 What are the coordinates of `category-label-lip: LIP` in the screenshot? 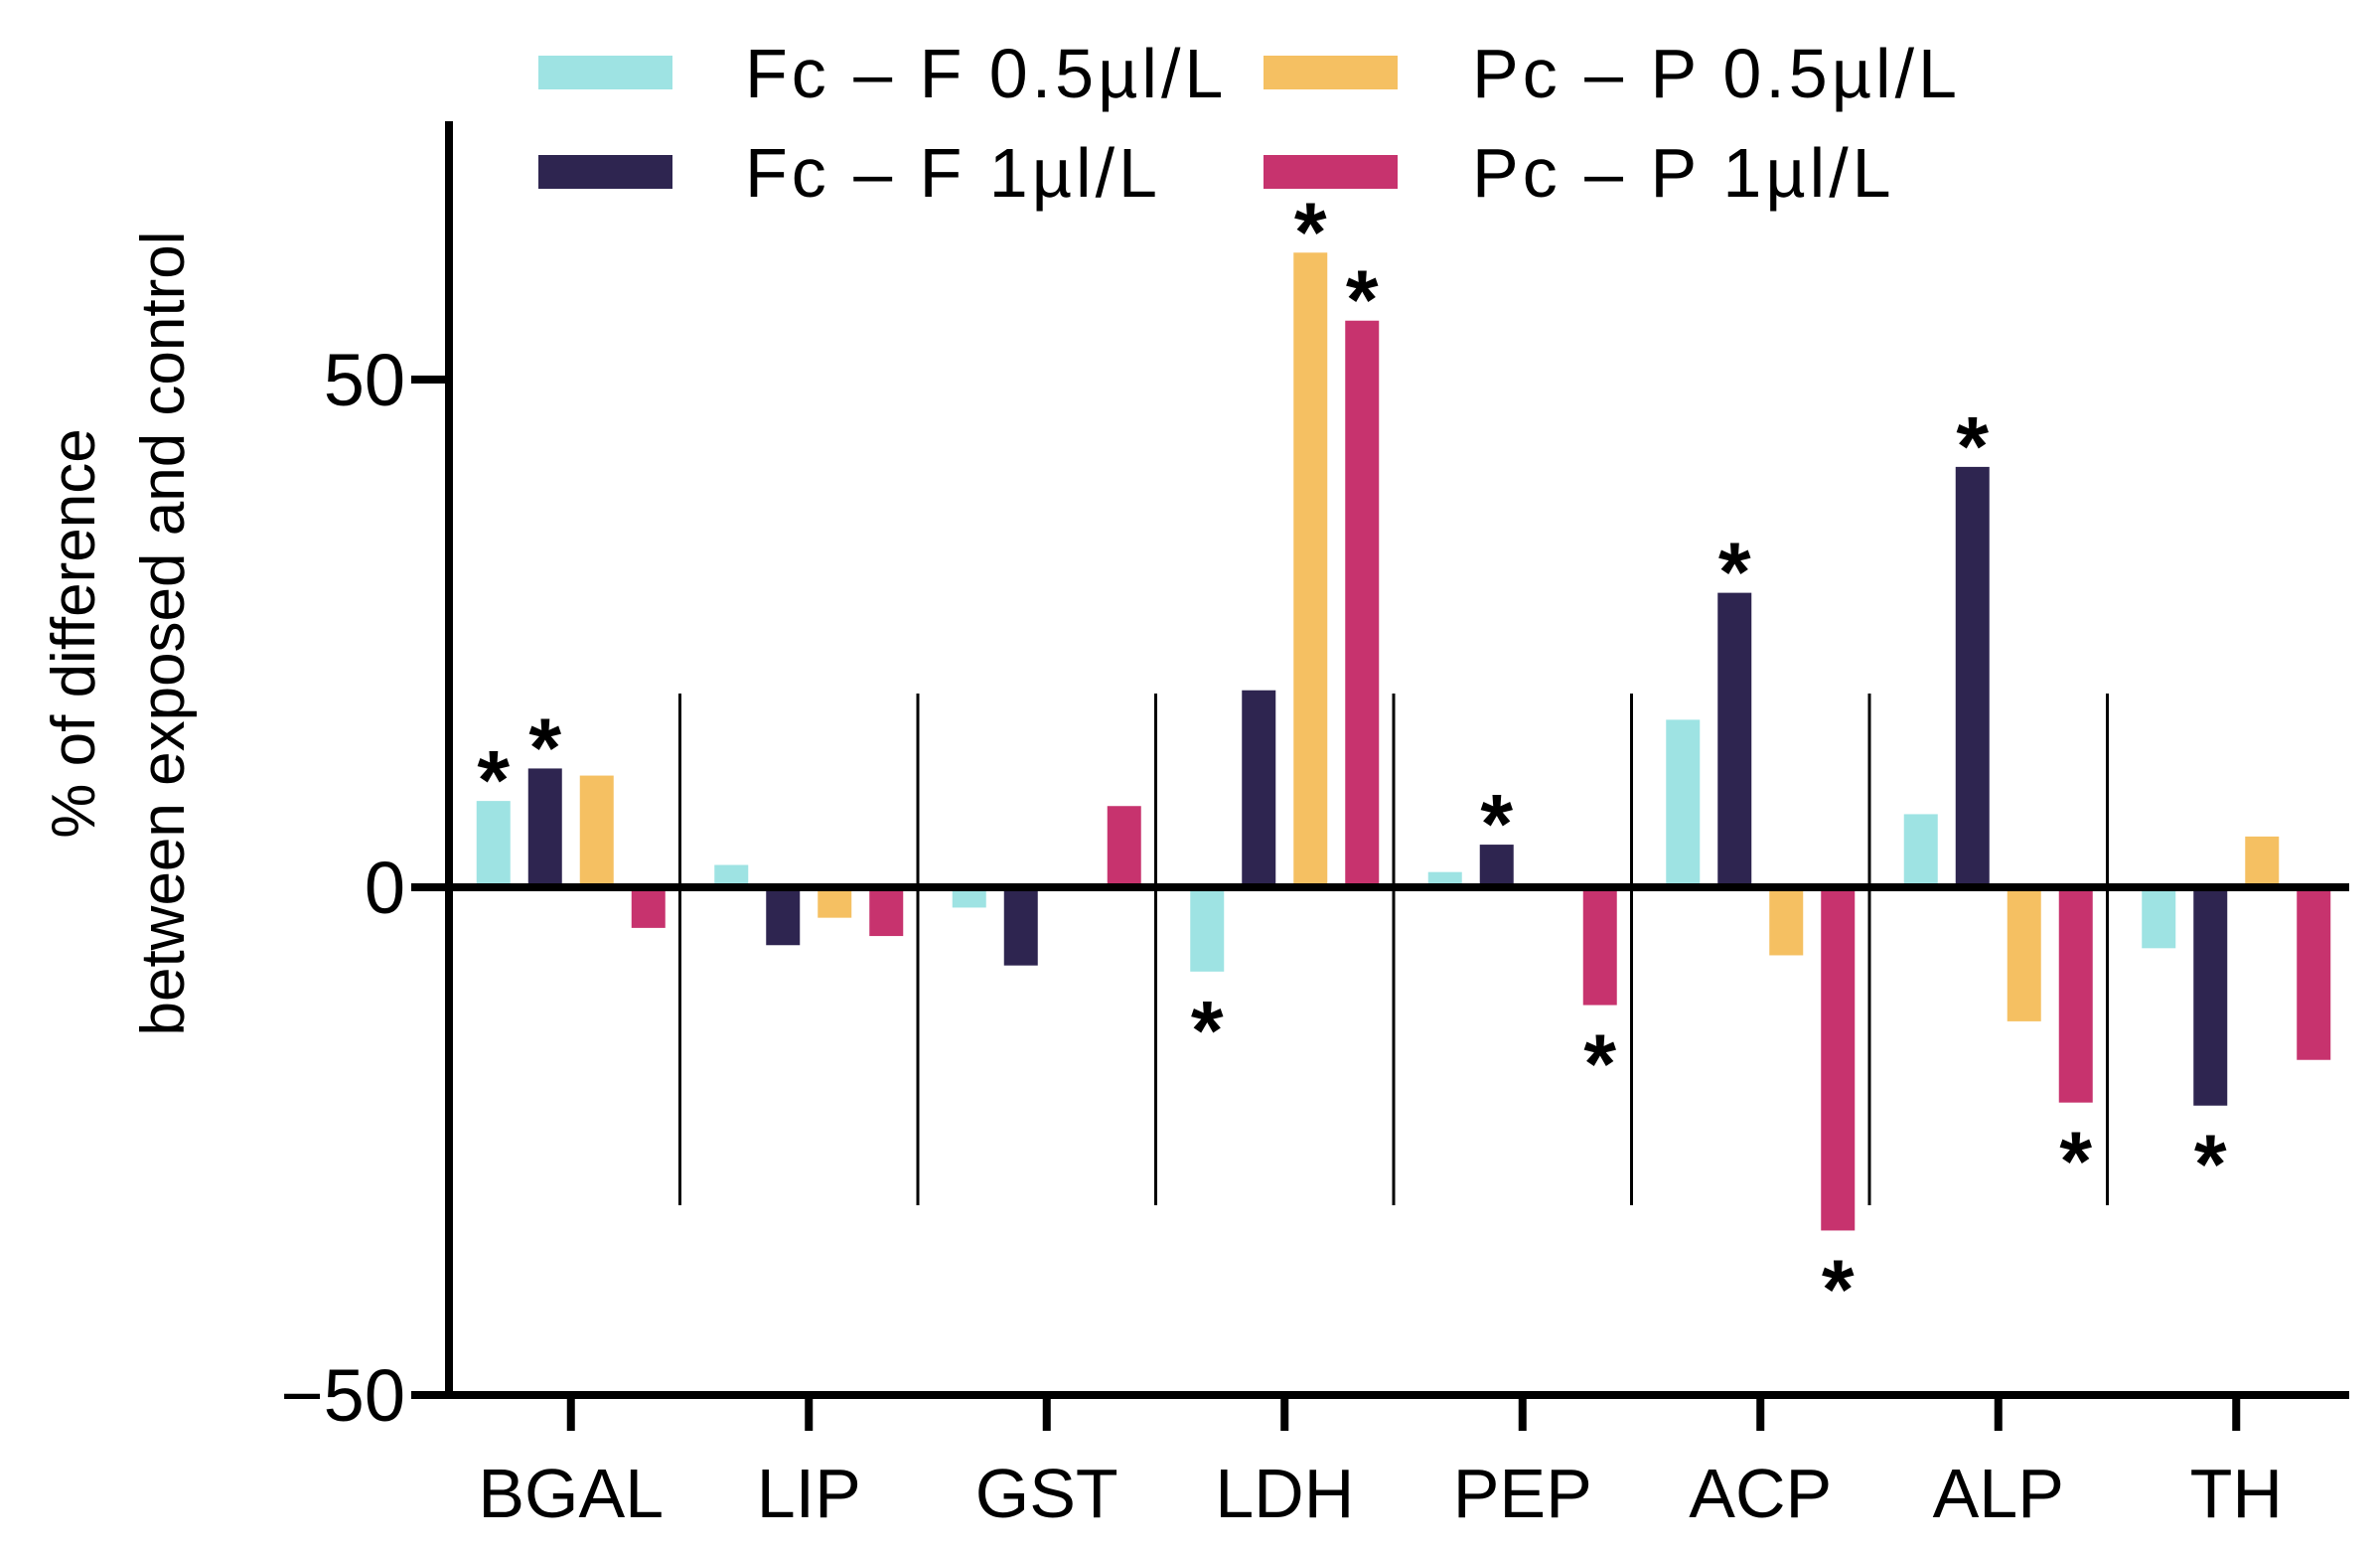 It's located at (809, 1493).